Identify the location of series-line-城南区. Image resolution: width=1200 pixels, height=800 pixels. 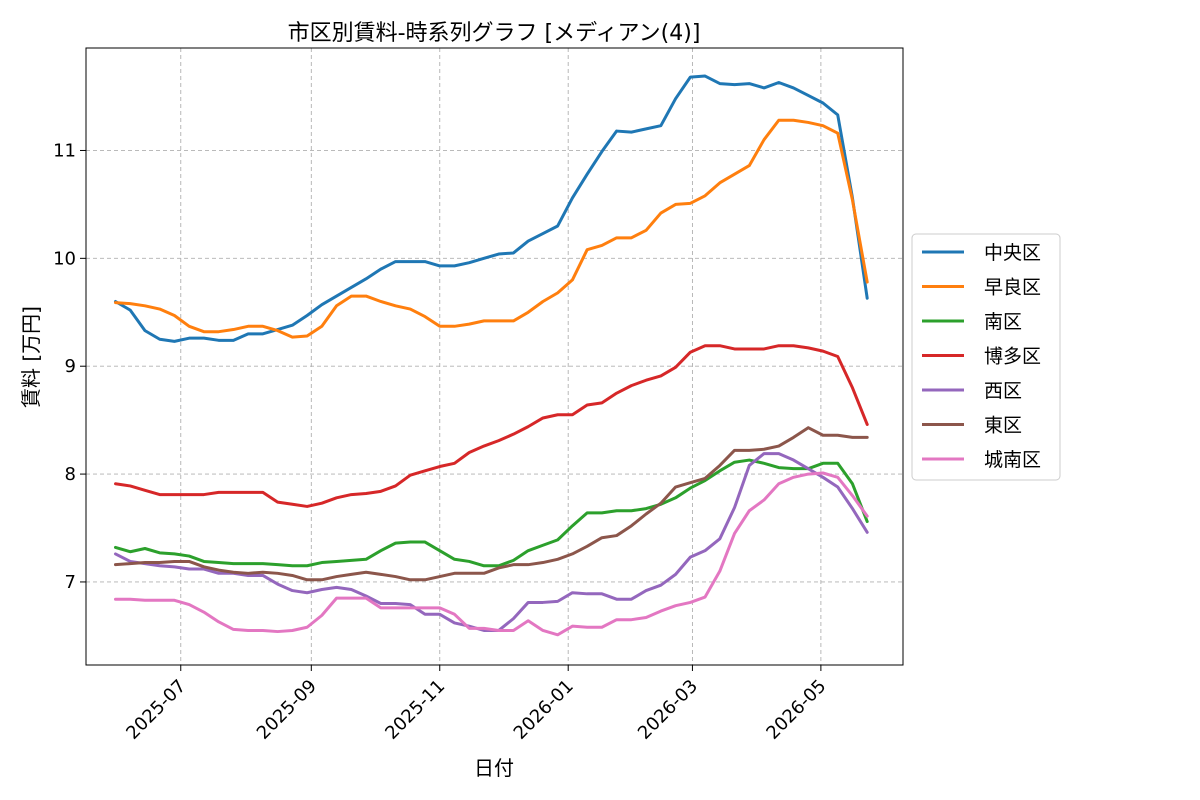
(491, 554).